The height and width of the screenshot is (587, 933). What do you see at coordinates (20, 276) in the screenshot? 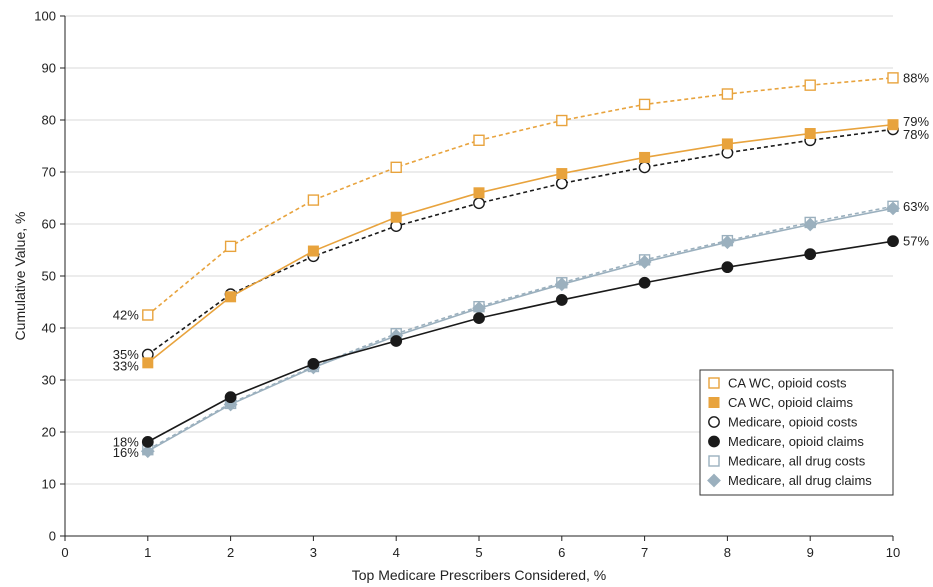
I see `y-axis-title: Cumulative Value, %` at bounding box center [20, 276].